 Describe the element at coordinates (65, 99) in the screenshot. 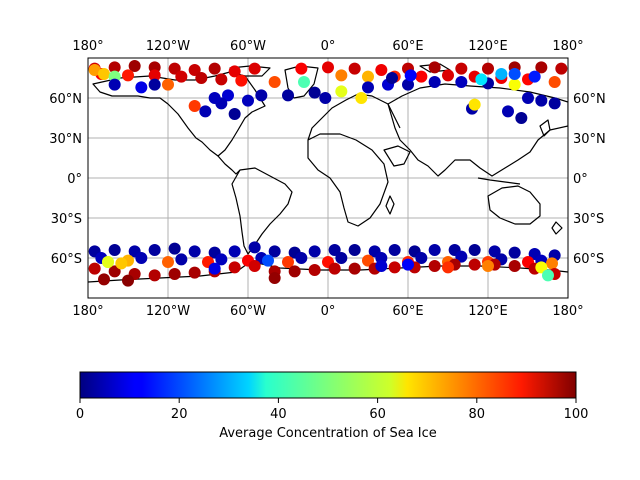

I see `lat-tick-label-left: 60°N` at that location.